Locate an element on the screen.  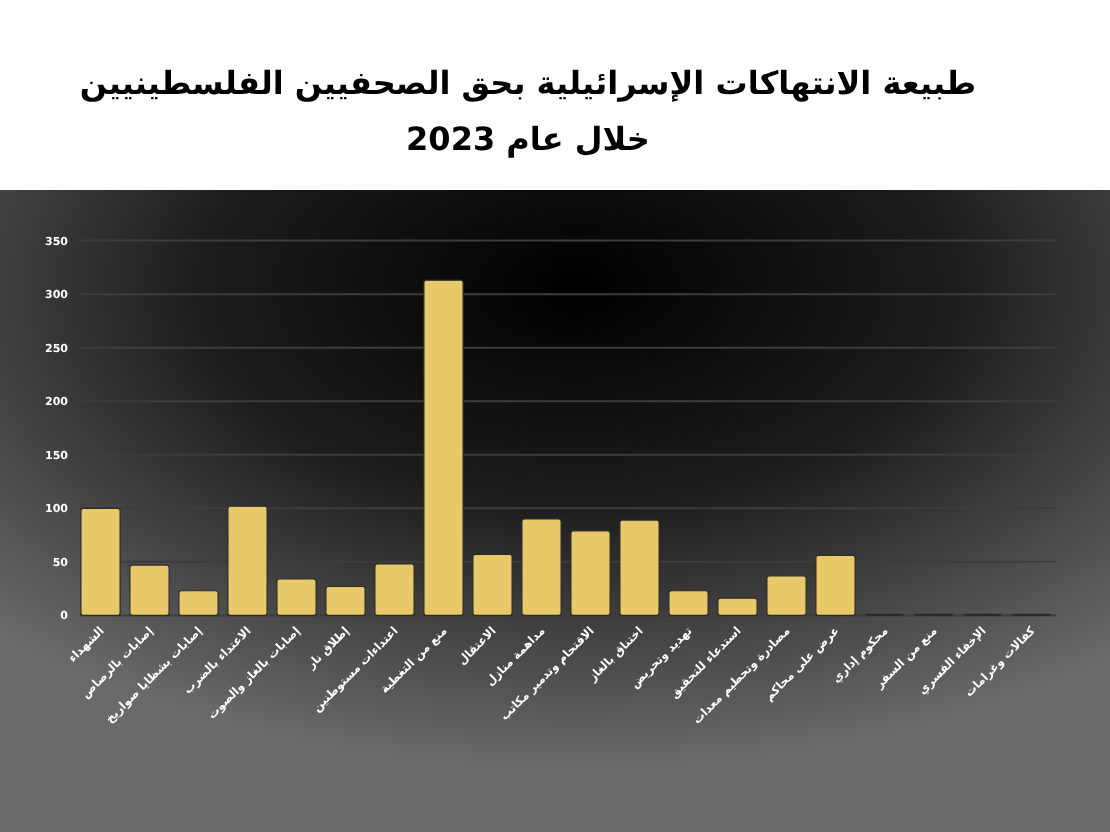
subtitle: خلال عام 2023 is located at coordinates (528, 139).